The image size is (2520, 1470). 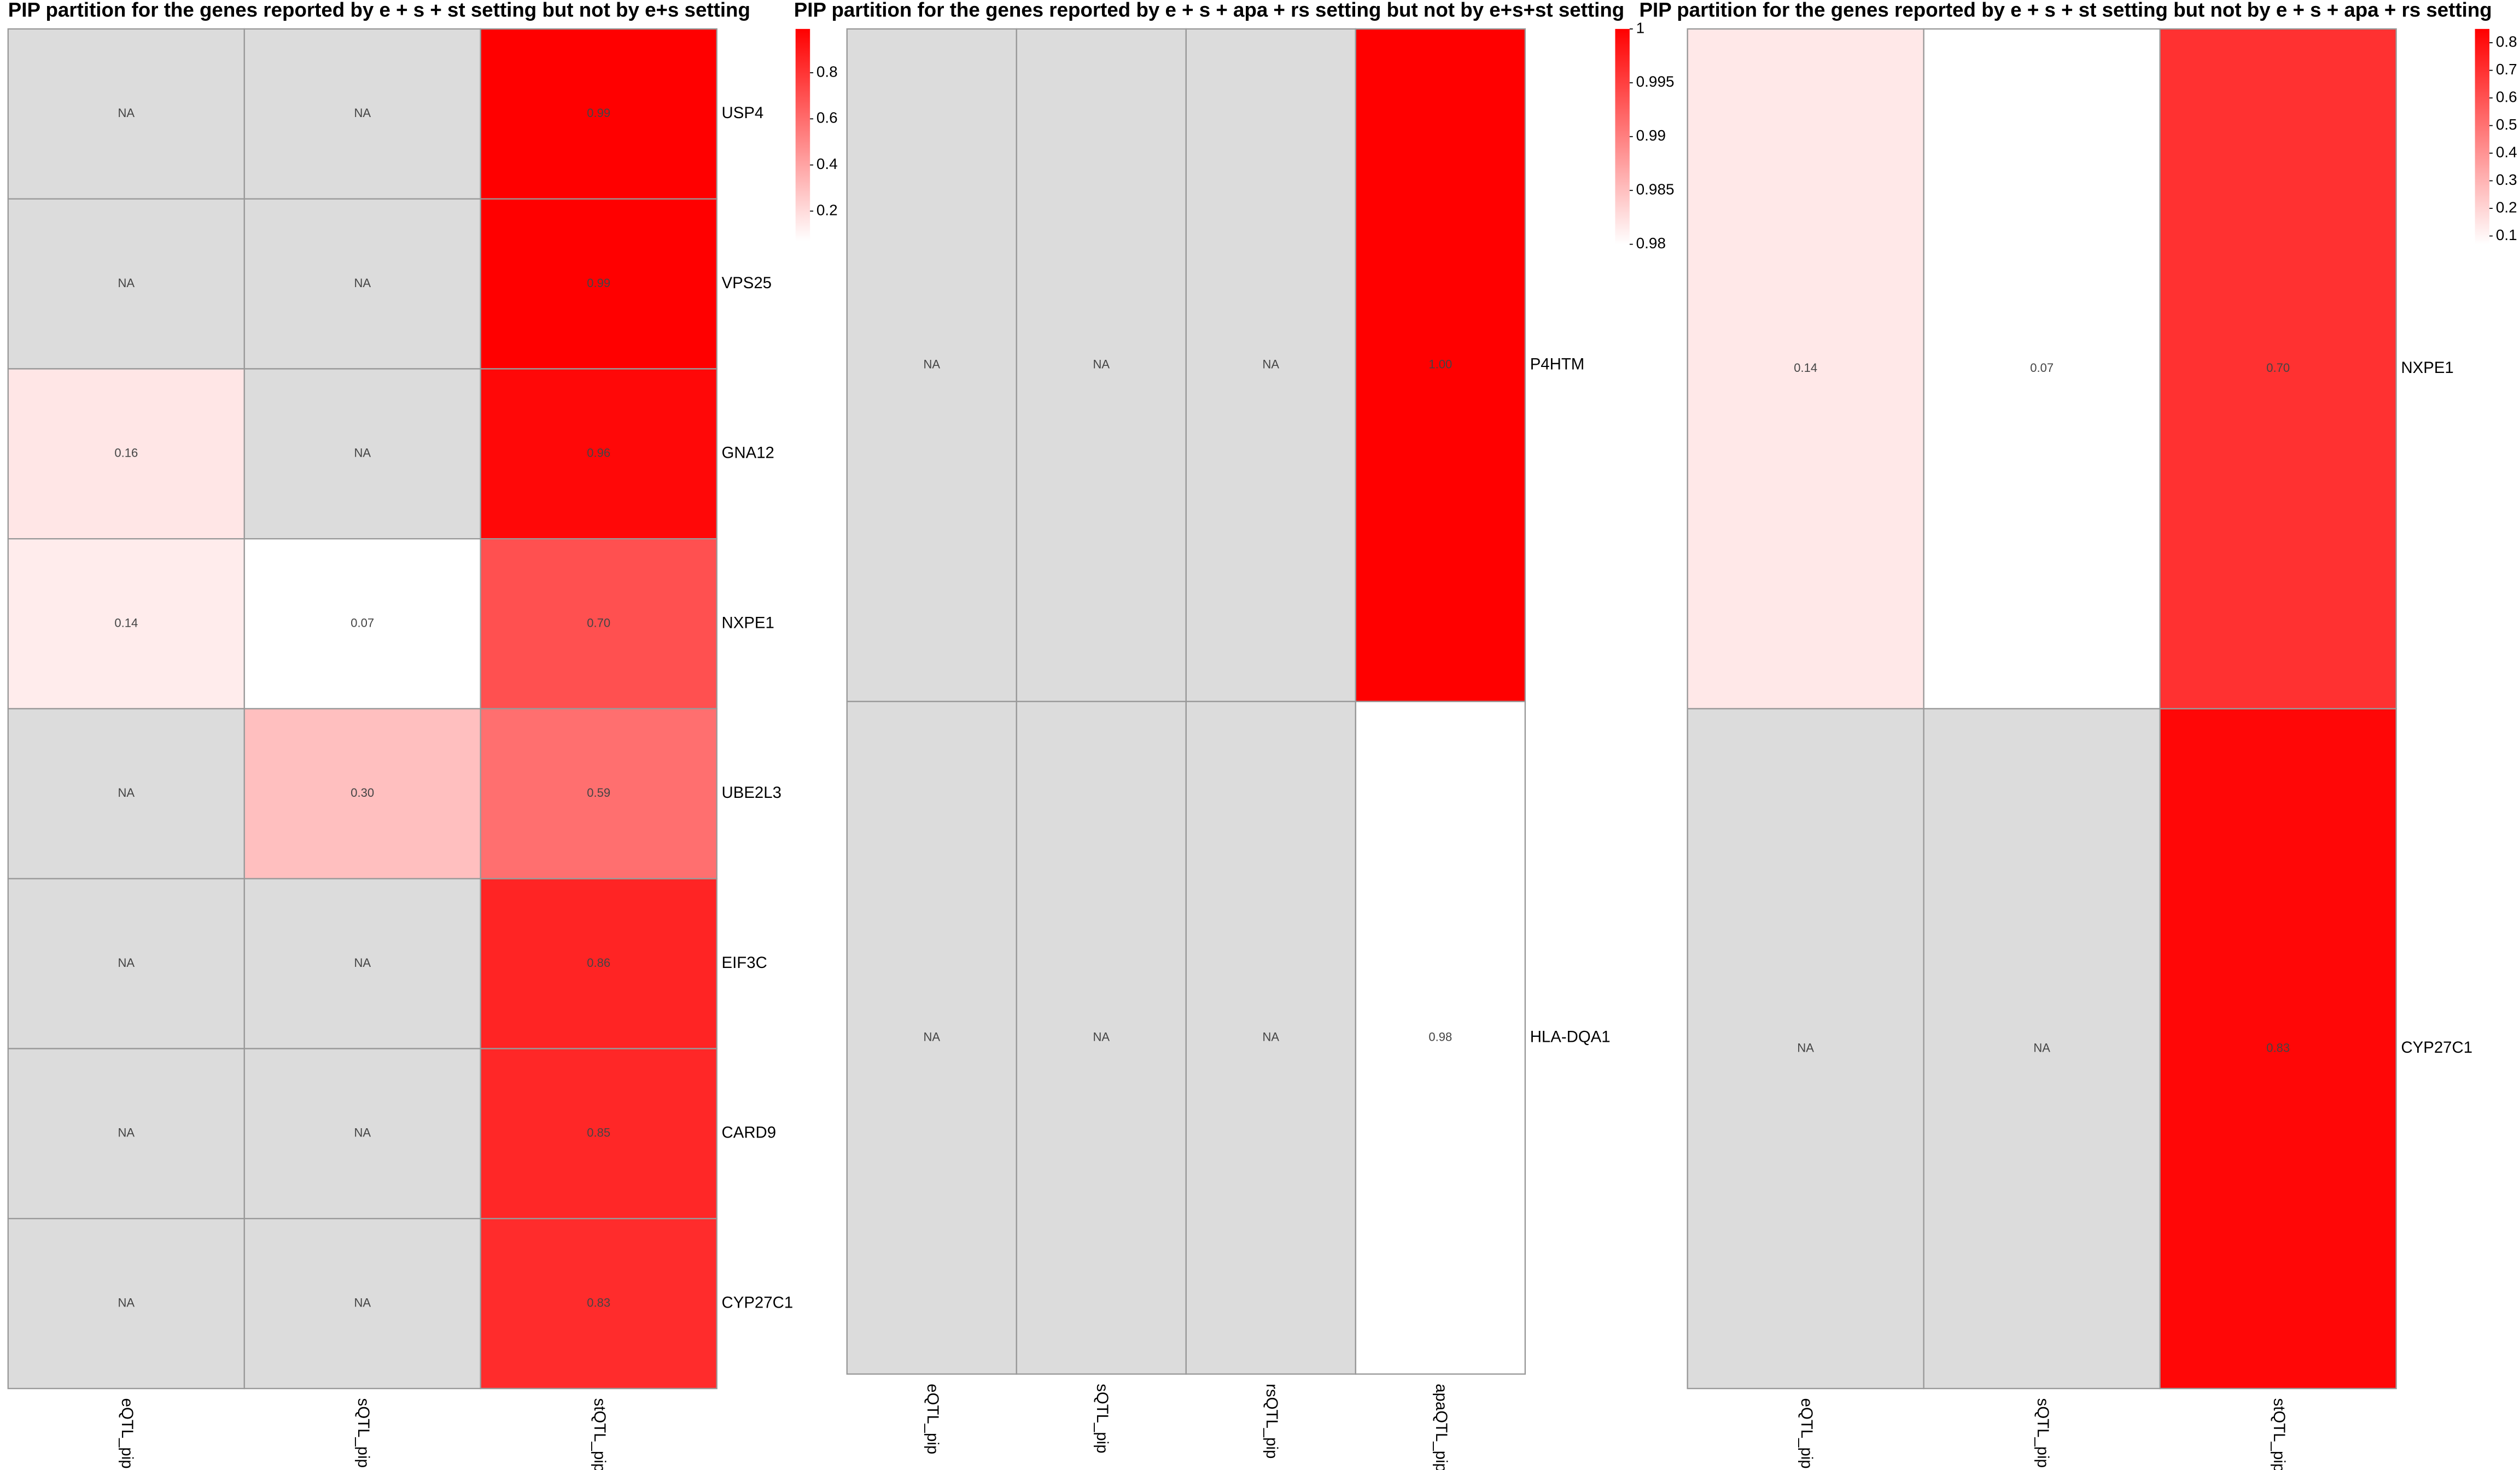 I want to click on row-label: CYP27C1, so click(x=2436, y=1048).